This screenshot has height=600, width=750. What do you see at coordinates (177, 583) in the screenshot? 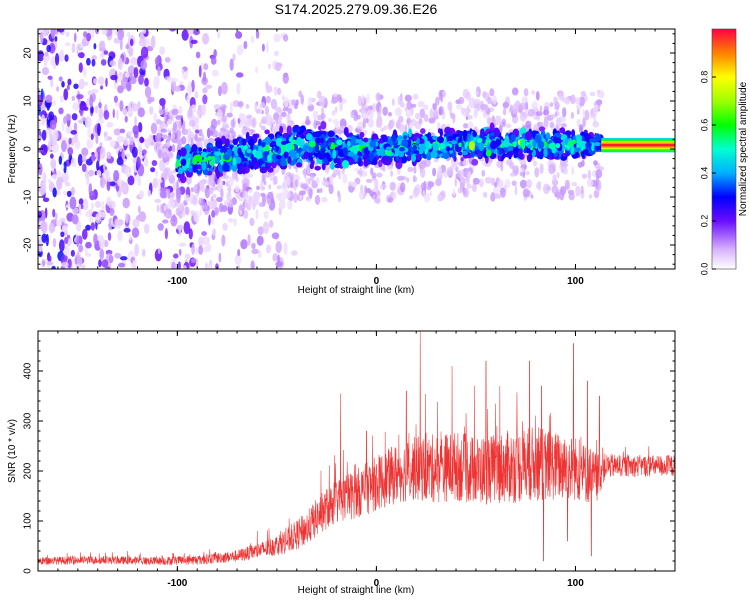
I see `snr-x-tick-label: -100` at bounding box center [177, 583].